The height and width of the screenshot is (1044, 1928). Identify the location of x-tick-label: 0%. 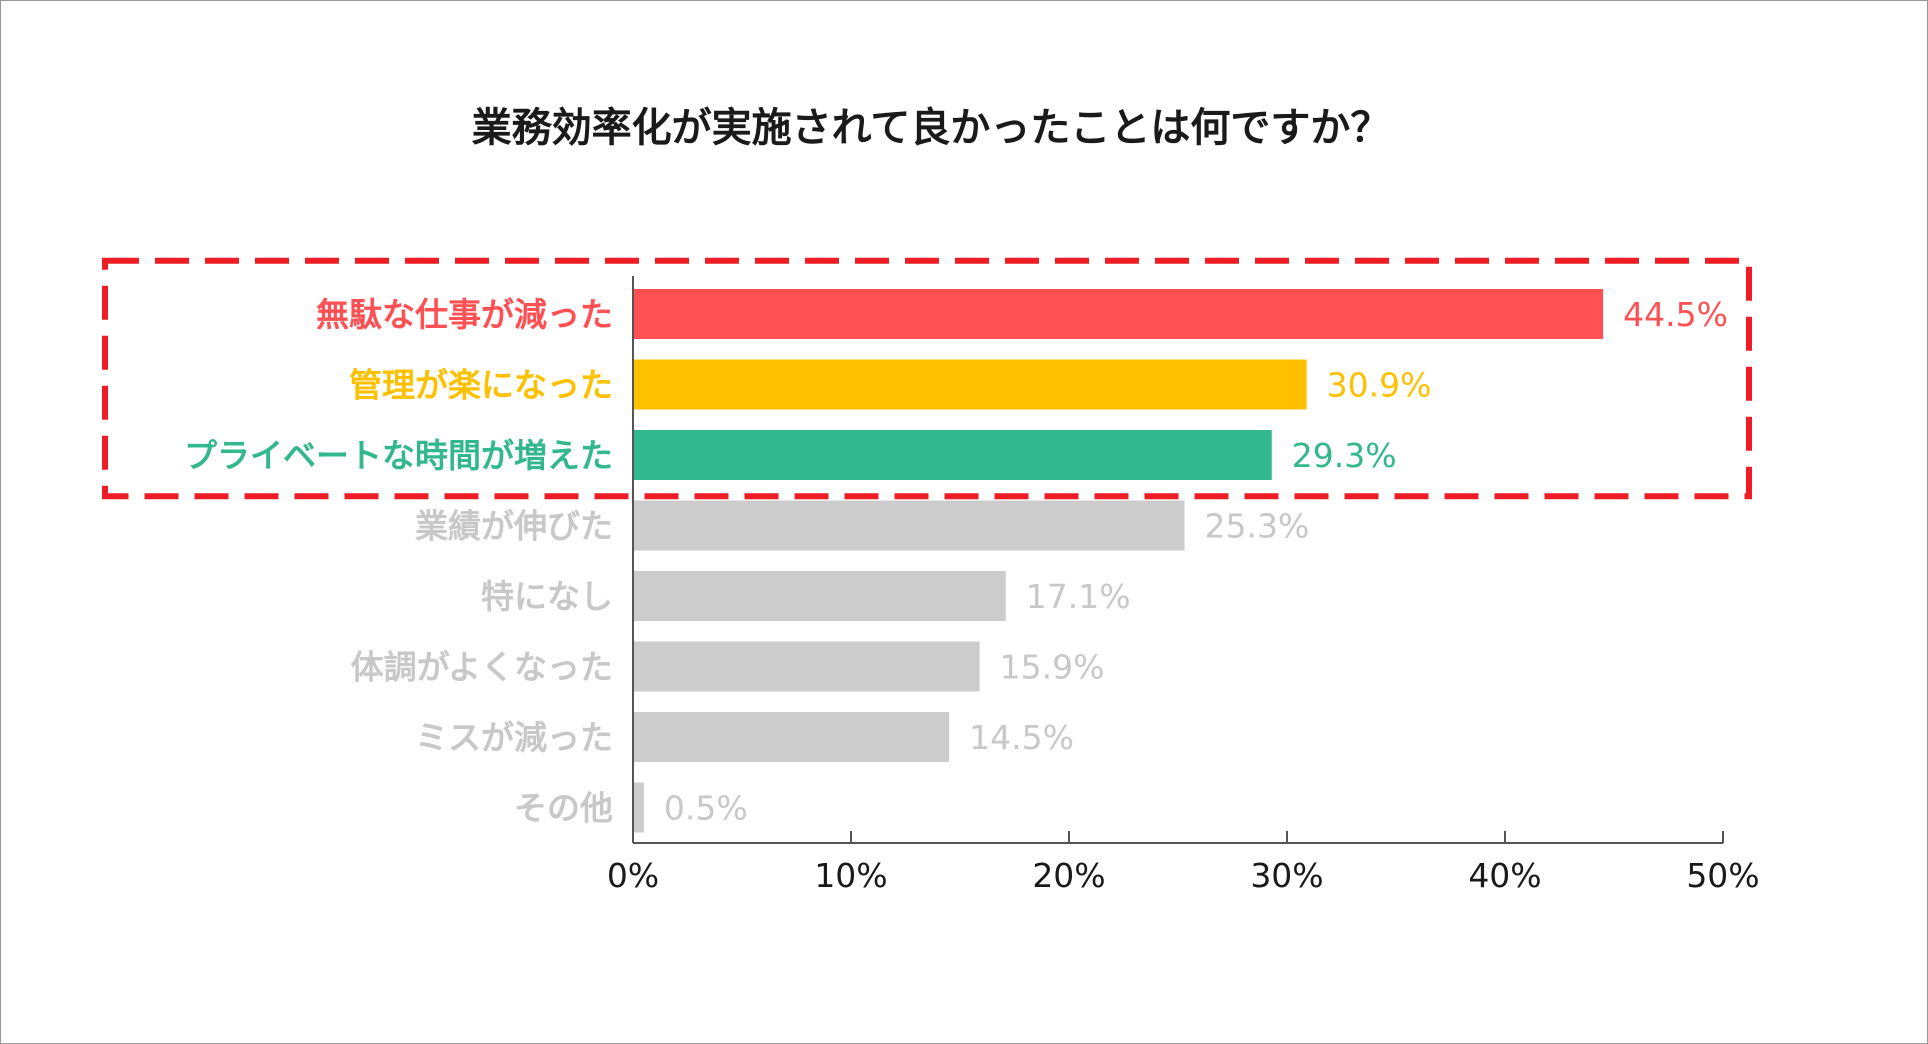
(633, 875).